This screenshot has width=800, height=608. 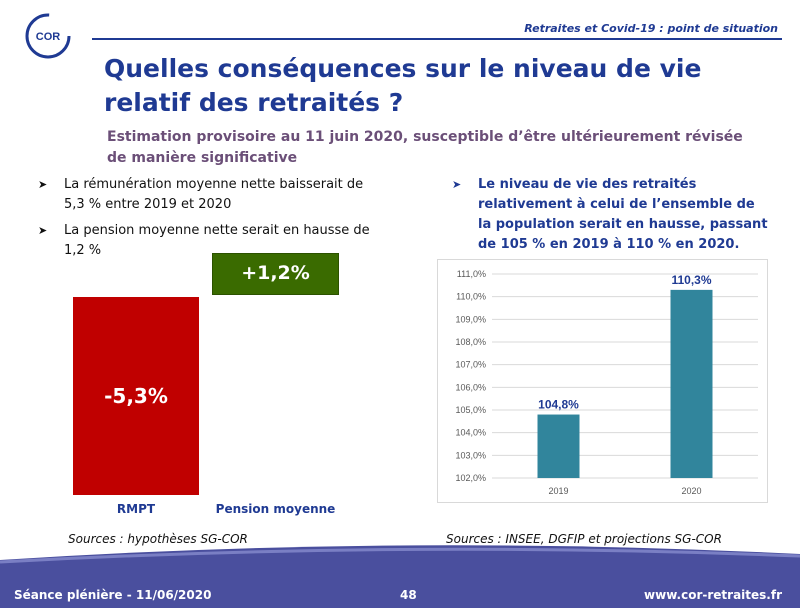 What do you see at coordinates (113, 595) in the screenshot?
I see `footer-session: Séance plénière - 11/06/2020` at bounding box center [113, 595].